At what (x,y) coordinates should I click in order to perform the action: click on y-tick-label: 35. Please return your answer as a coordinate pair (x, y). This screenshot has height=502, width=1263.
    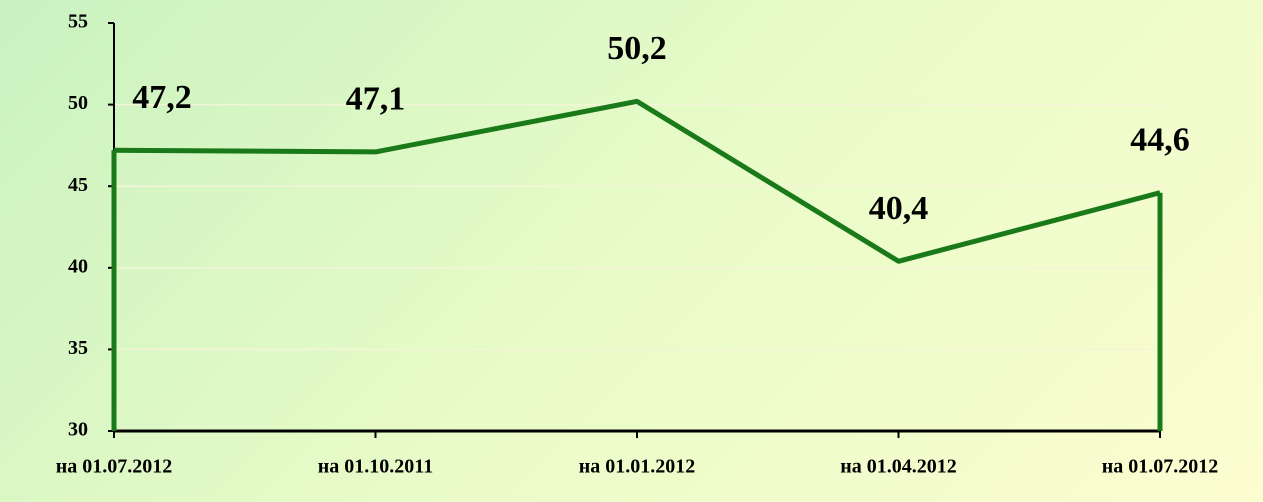
    Looking at the image, I should click on (78, 348).